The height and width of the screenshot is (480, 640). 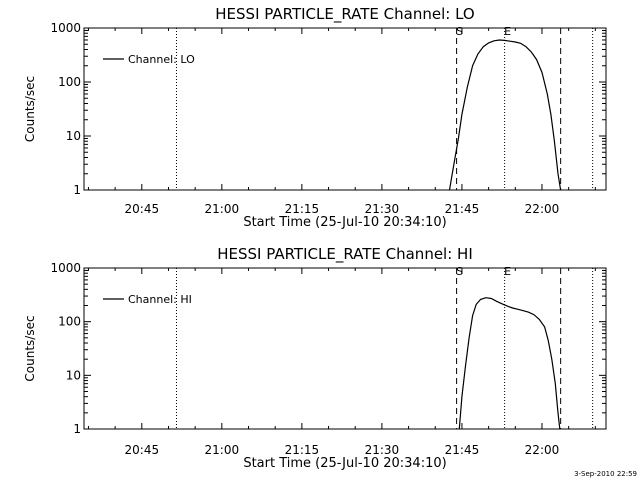 I want to click on chart-1-xtick-label: 21:15, so click(x=302, y=209).